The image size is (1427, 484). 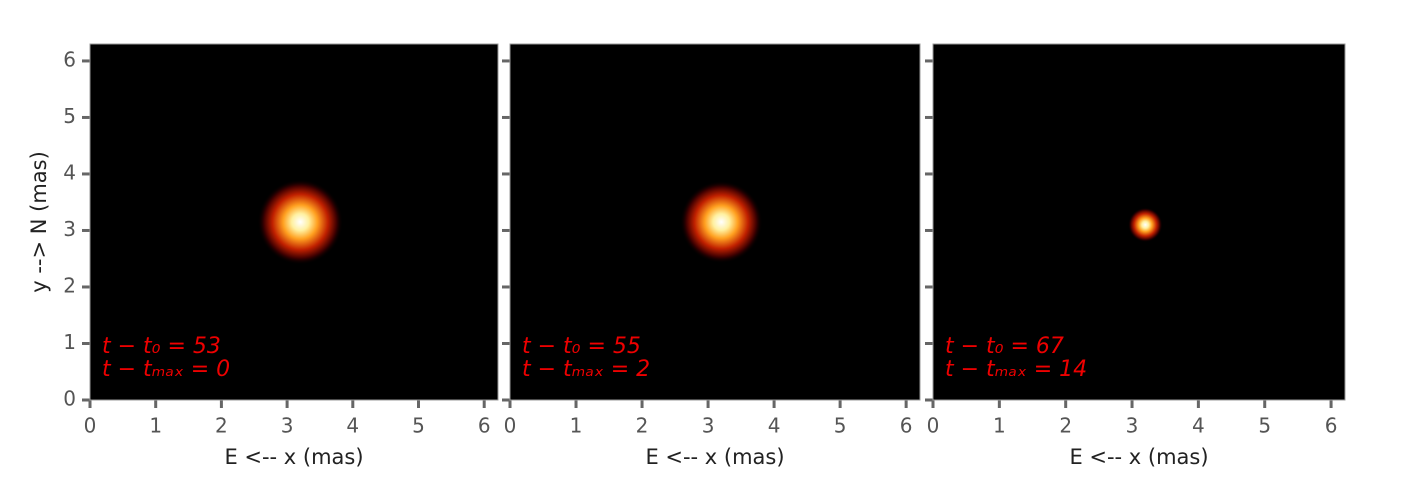 What do you see at coordinates (586, 369) in the screenshot?
I see `annotation: t − tₘₐₓ = 2` at bounding box center [586, 369].